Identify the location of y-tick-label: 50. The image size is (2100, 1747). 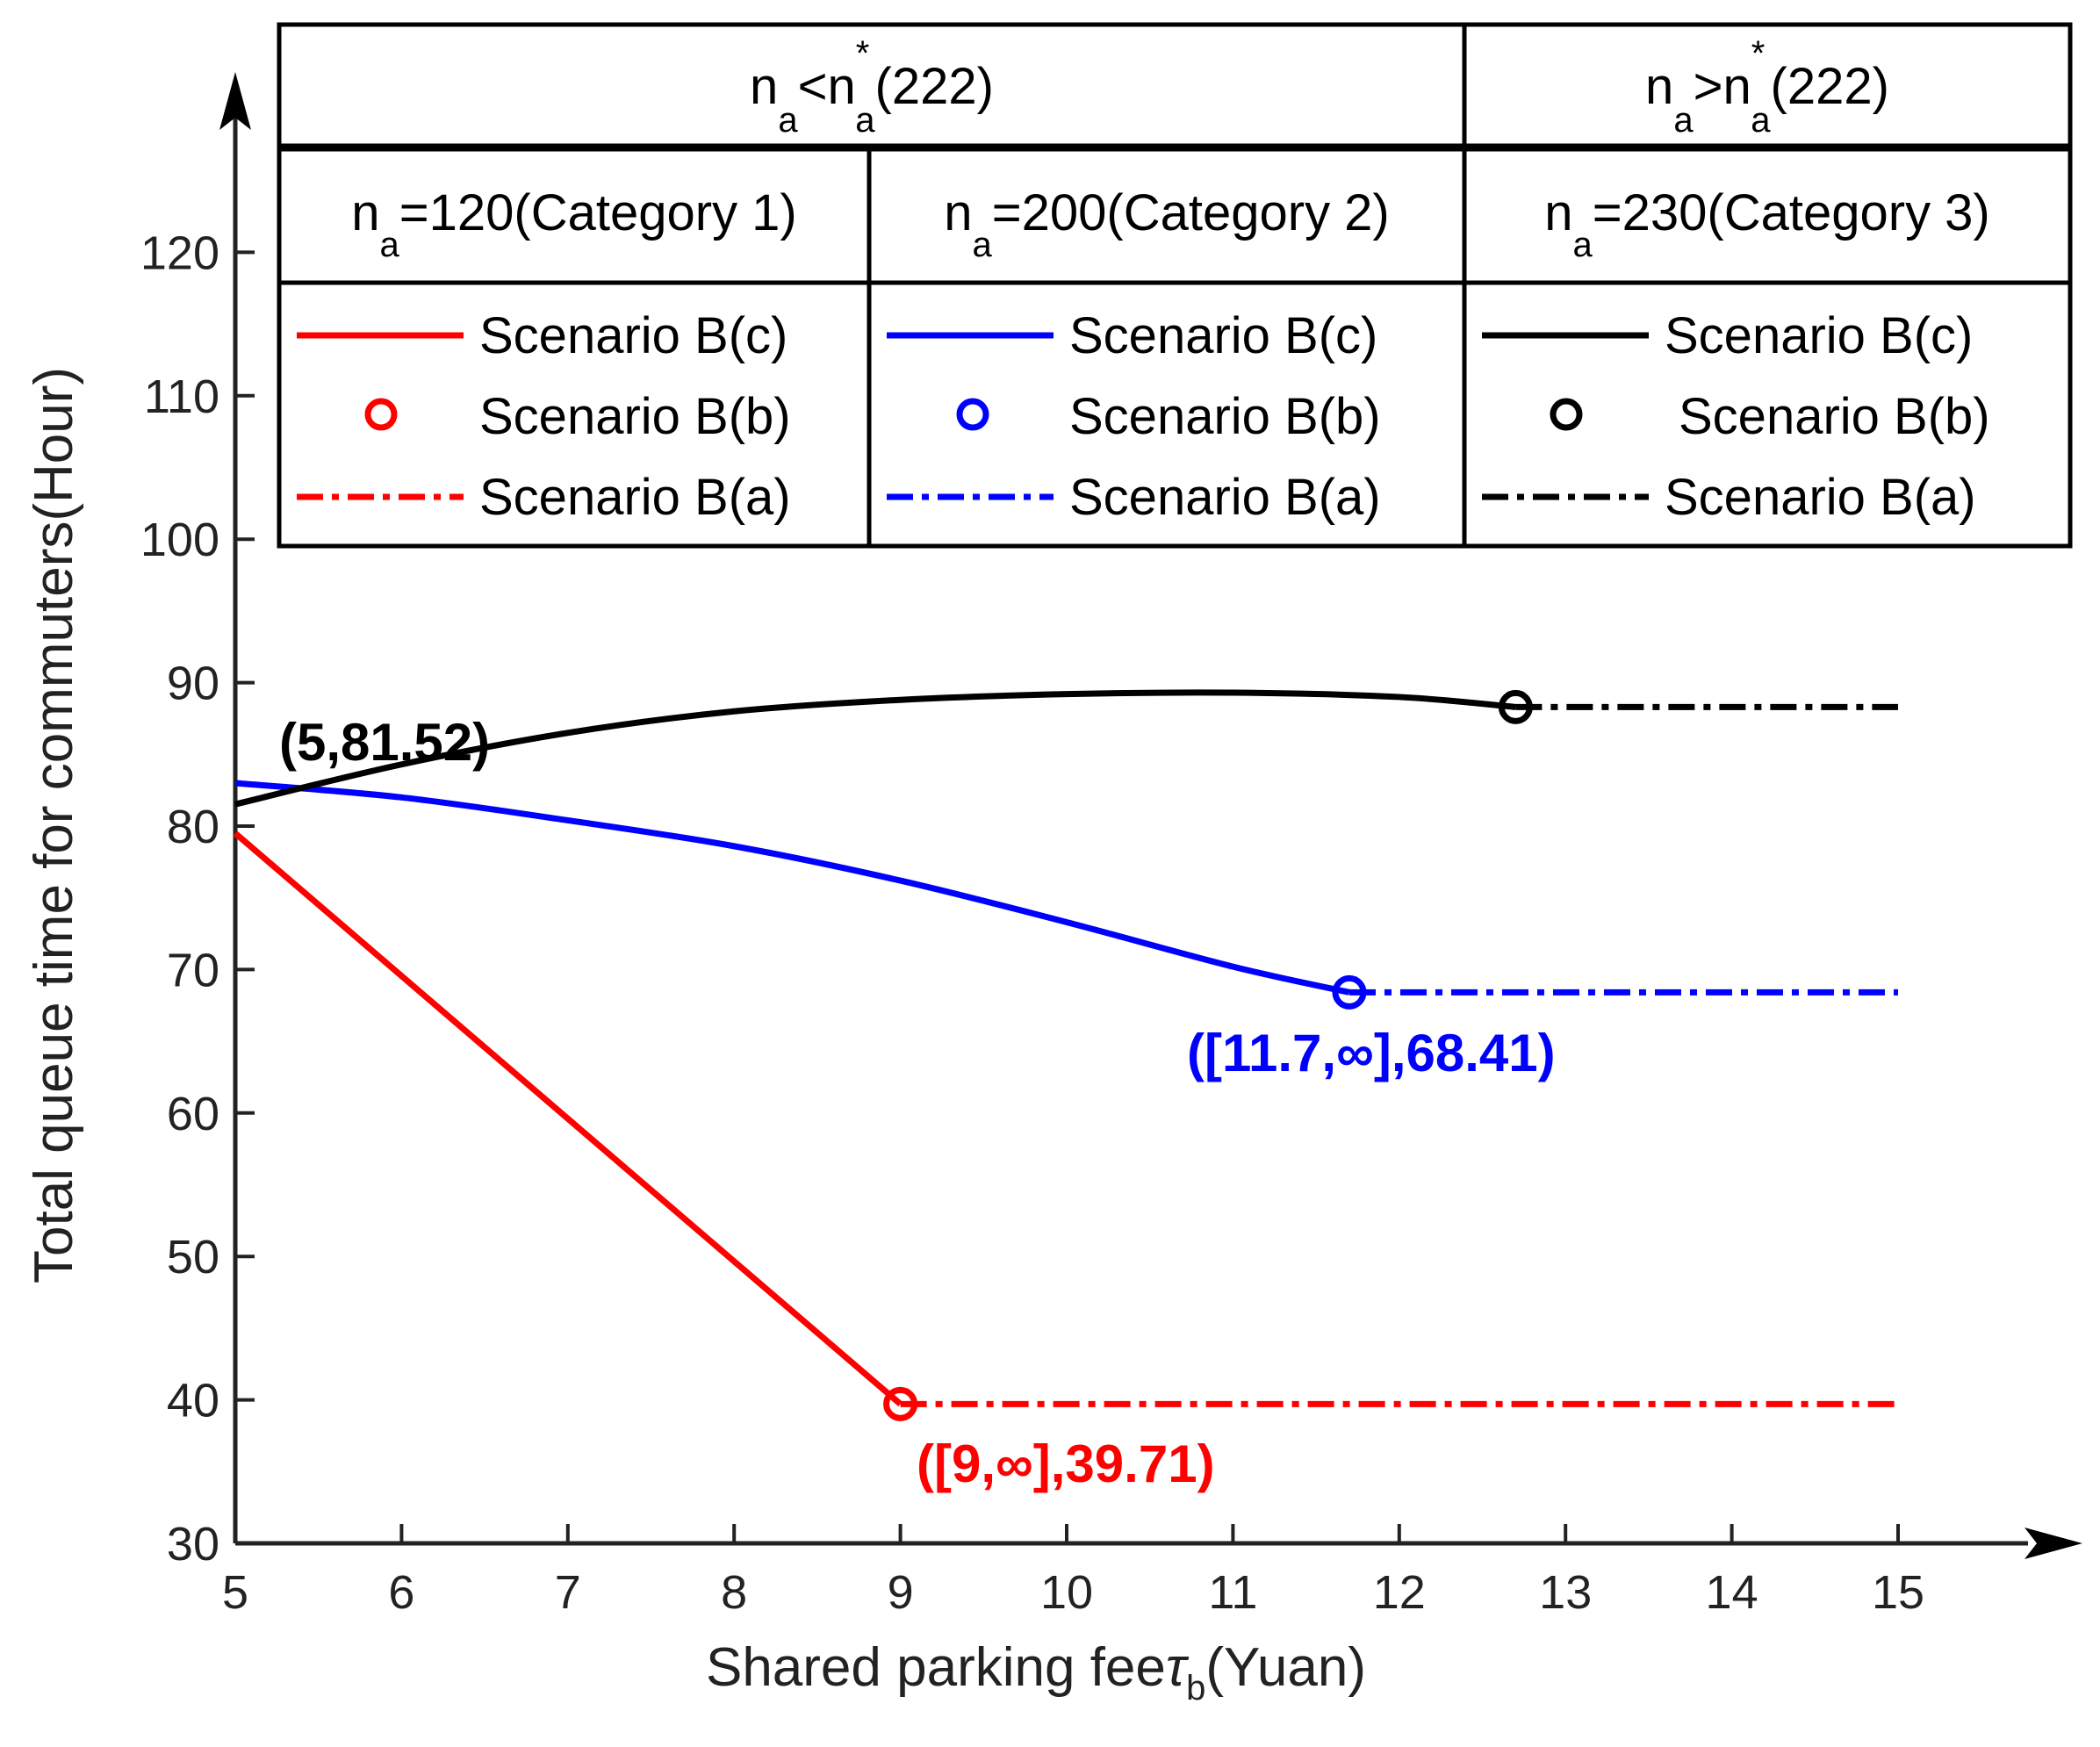
(193, 1257).